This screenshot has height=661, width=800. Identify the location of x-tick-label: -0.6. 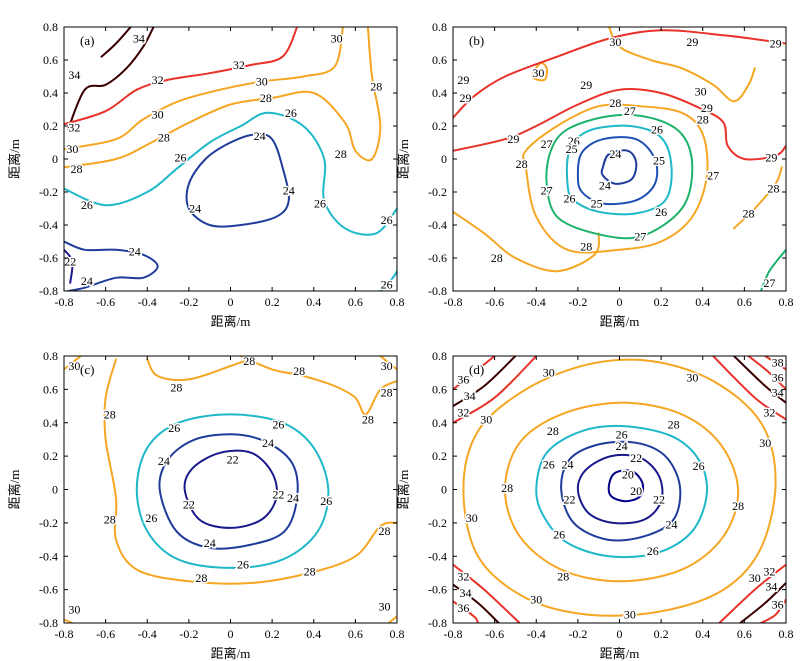
(494, 634).